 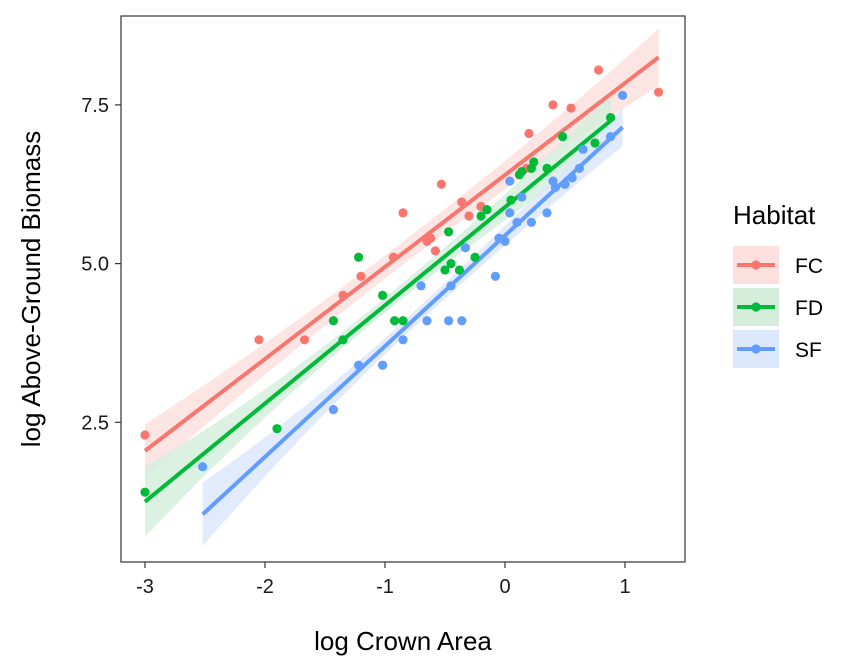 I want to click on y-tick-label: 5.0, so click(x=95, y=265).